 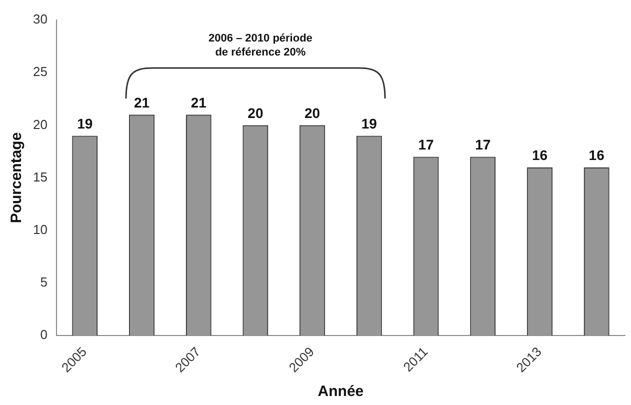 What do you see at coordinates (17, 178) in the screenshot?
I see `y-axis-title: Pourcentage` at bounding box center [17, 178].